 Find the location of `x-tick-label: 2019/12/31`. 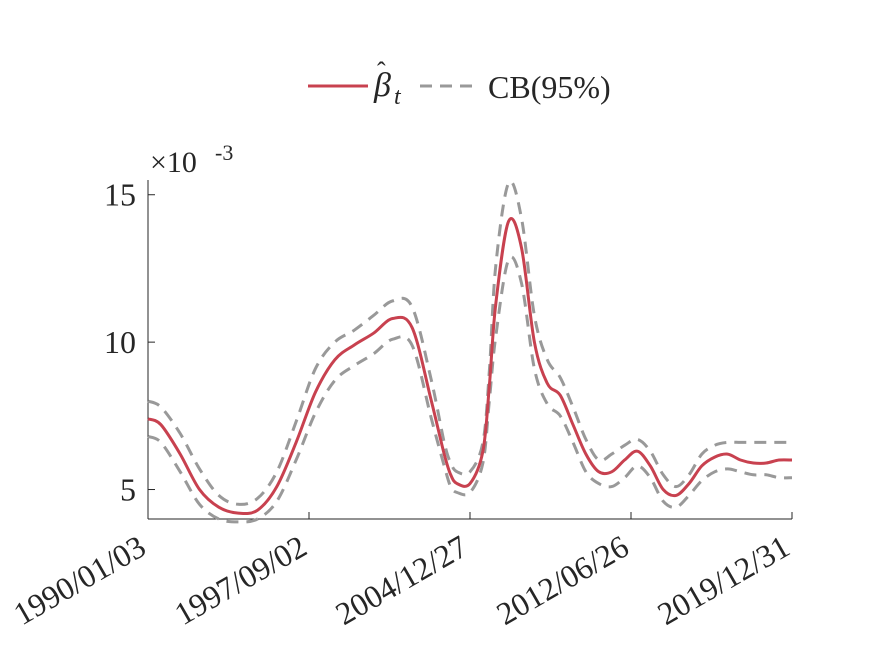

x-tick-label: 2019/12/31 is located at coordinates (723, 580).